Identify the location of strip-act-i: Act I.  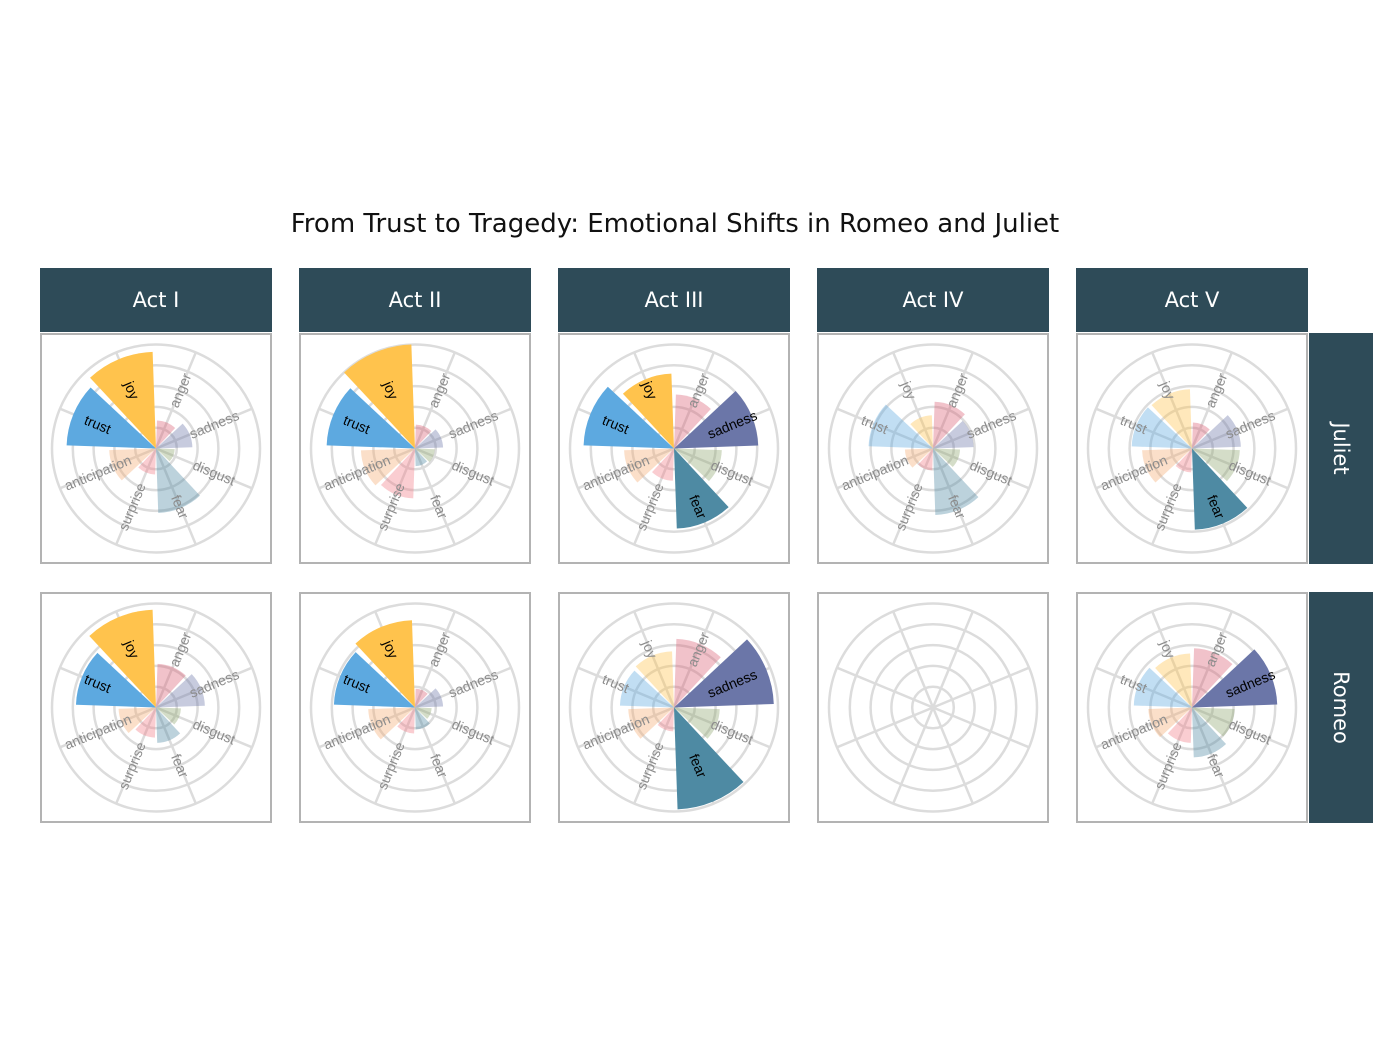
(156, 300).